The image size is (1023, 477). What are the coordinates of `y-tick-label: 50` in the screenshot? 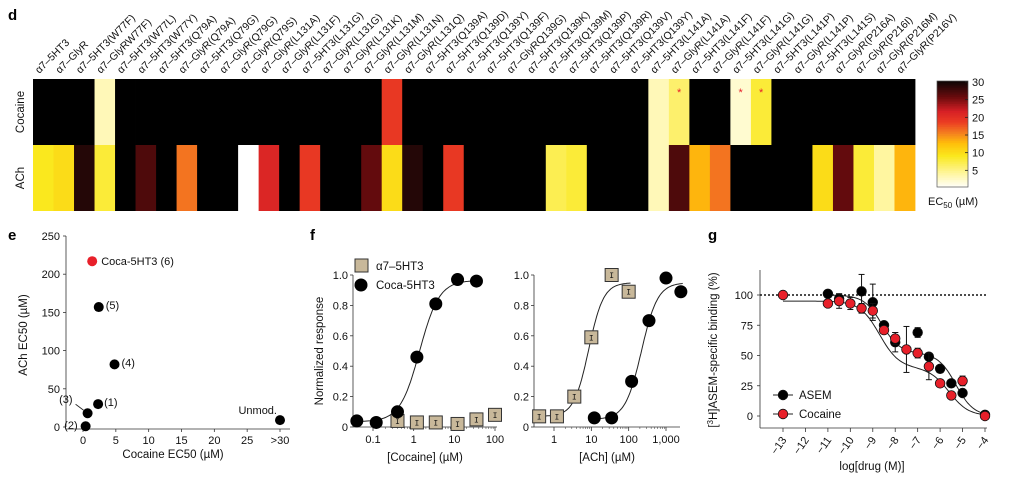 It's located at (54, 390).